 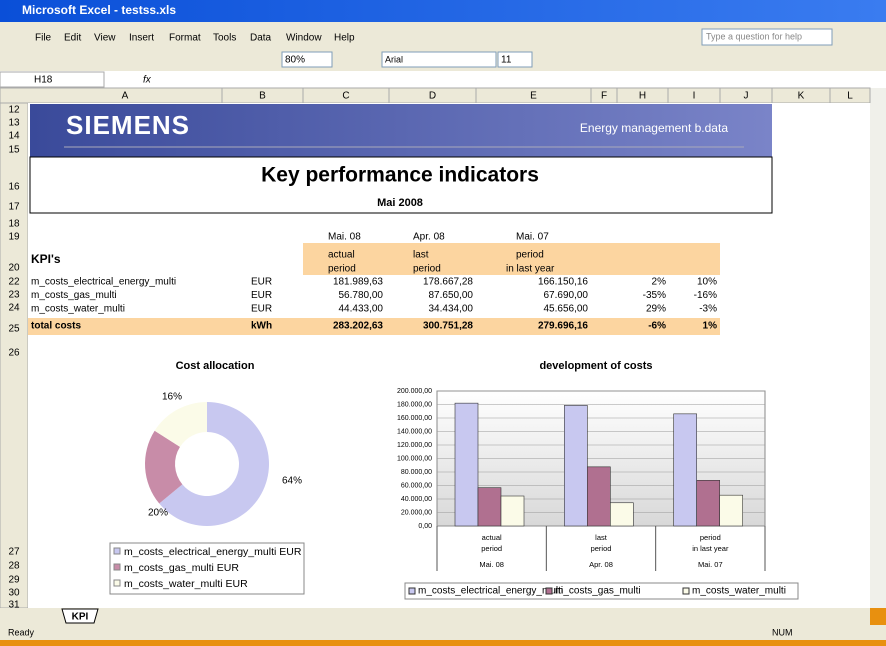 What do you see at coordinates (421, 255) in the screenshot?
I see `period-header: last` at bounding box center [421, 255].